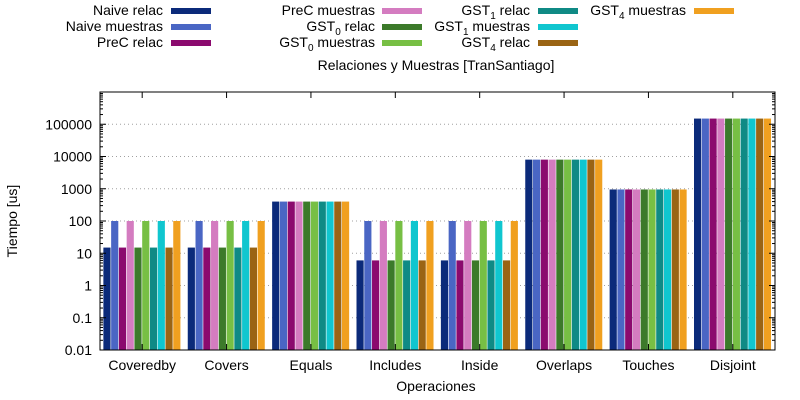 This screenshot has height=400, width=800. What do you see at coordinates (88, 286) in the screenshot?
I see `y-tick-label: 1` at bounding box center [88, 286].